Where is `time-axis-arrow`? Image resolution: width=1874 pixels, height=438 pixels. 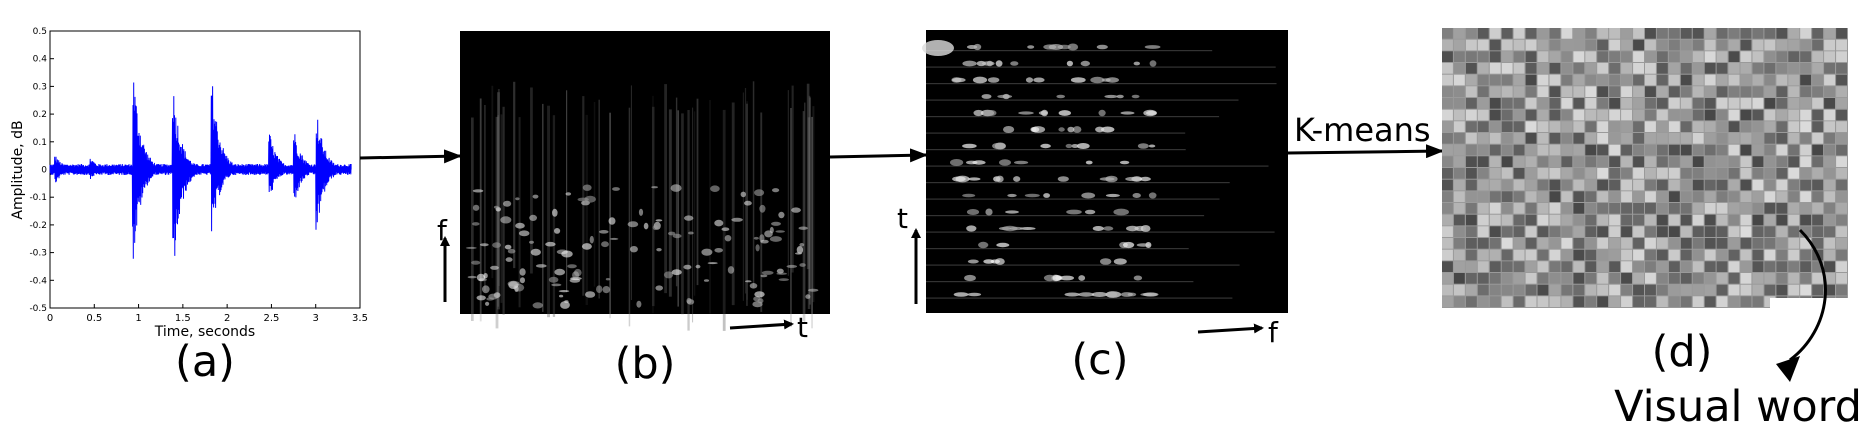
time-axis-arrow is located at coordinates (761, 324).